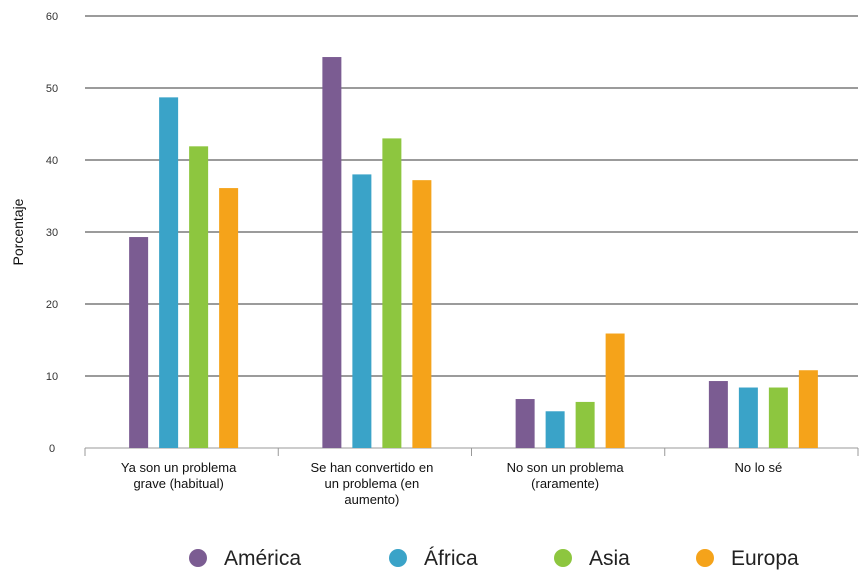 The height and width of the screenshot is (574, 865). What do you see at coordinates (52, 449) in the screenshot?
I see `y-tick-label: 0` at bounding box center [52, 449].